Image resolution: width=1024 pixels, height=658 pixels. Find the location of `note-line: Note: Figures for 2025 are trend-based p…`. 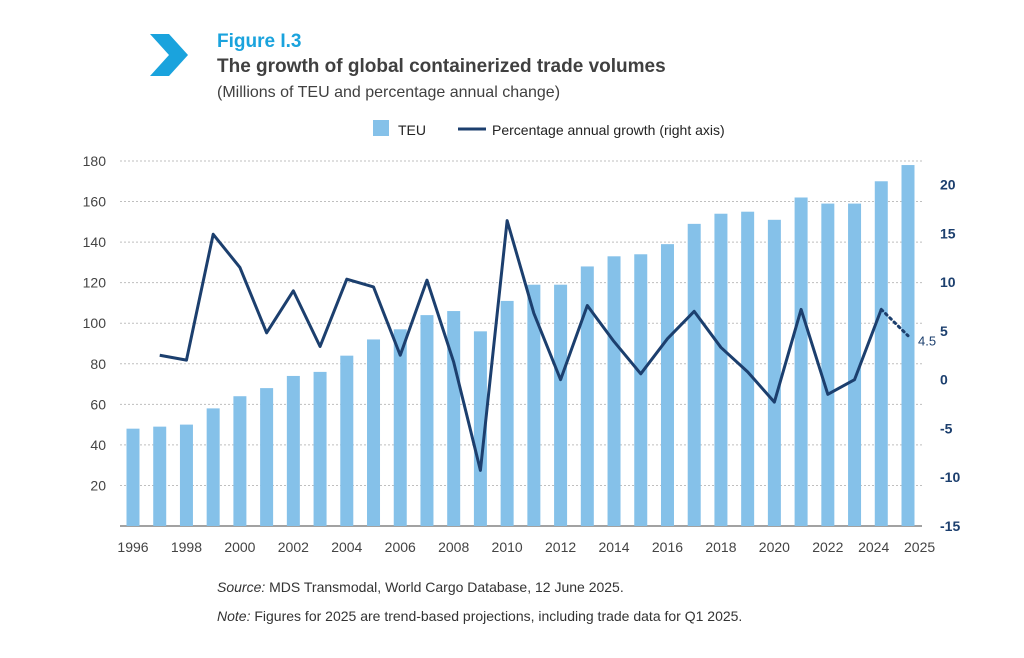

note-line: Note: Figures for 2025 are trend-based p… is located at coordinates (479, 616).